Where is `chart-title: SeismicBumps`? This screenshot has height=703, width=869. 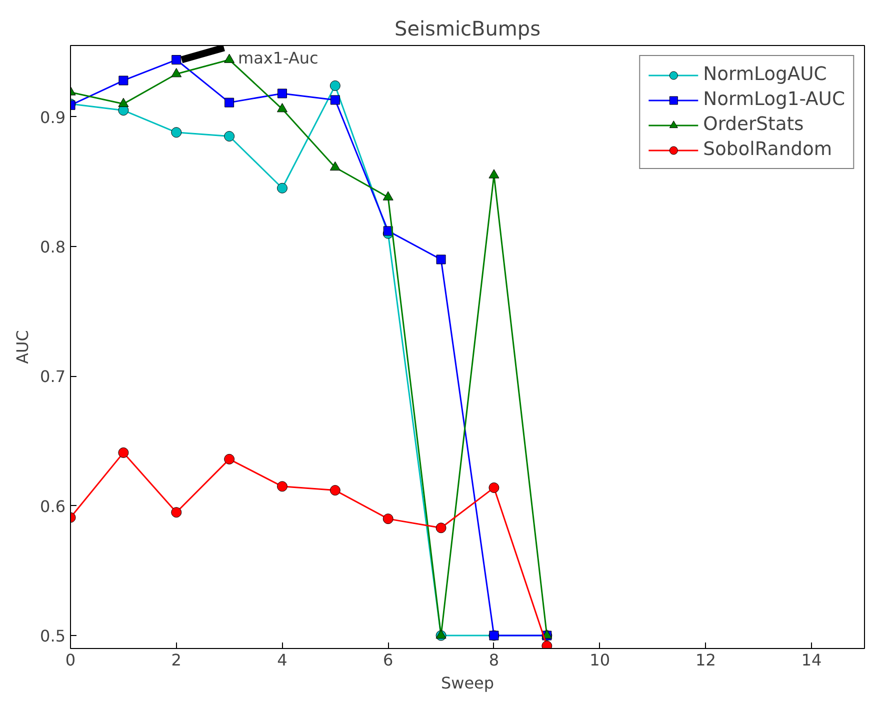 chart-title: SeismicBumps is located at coordinates (467, 28).